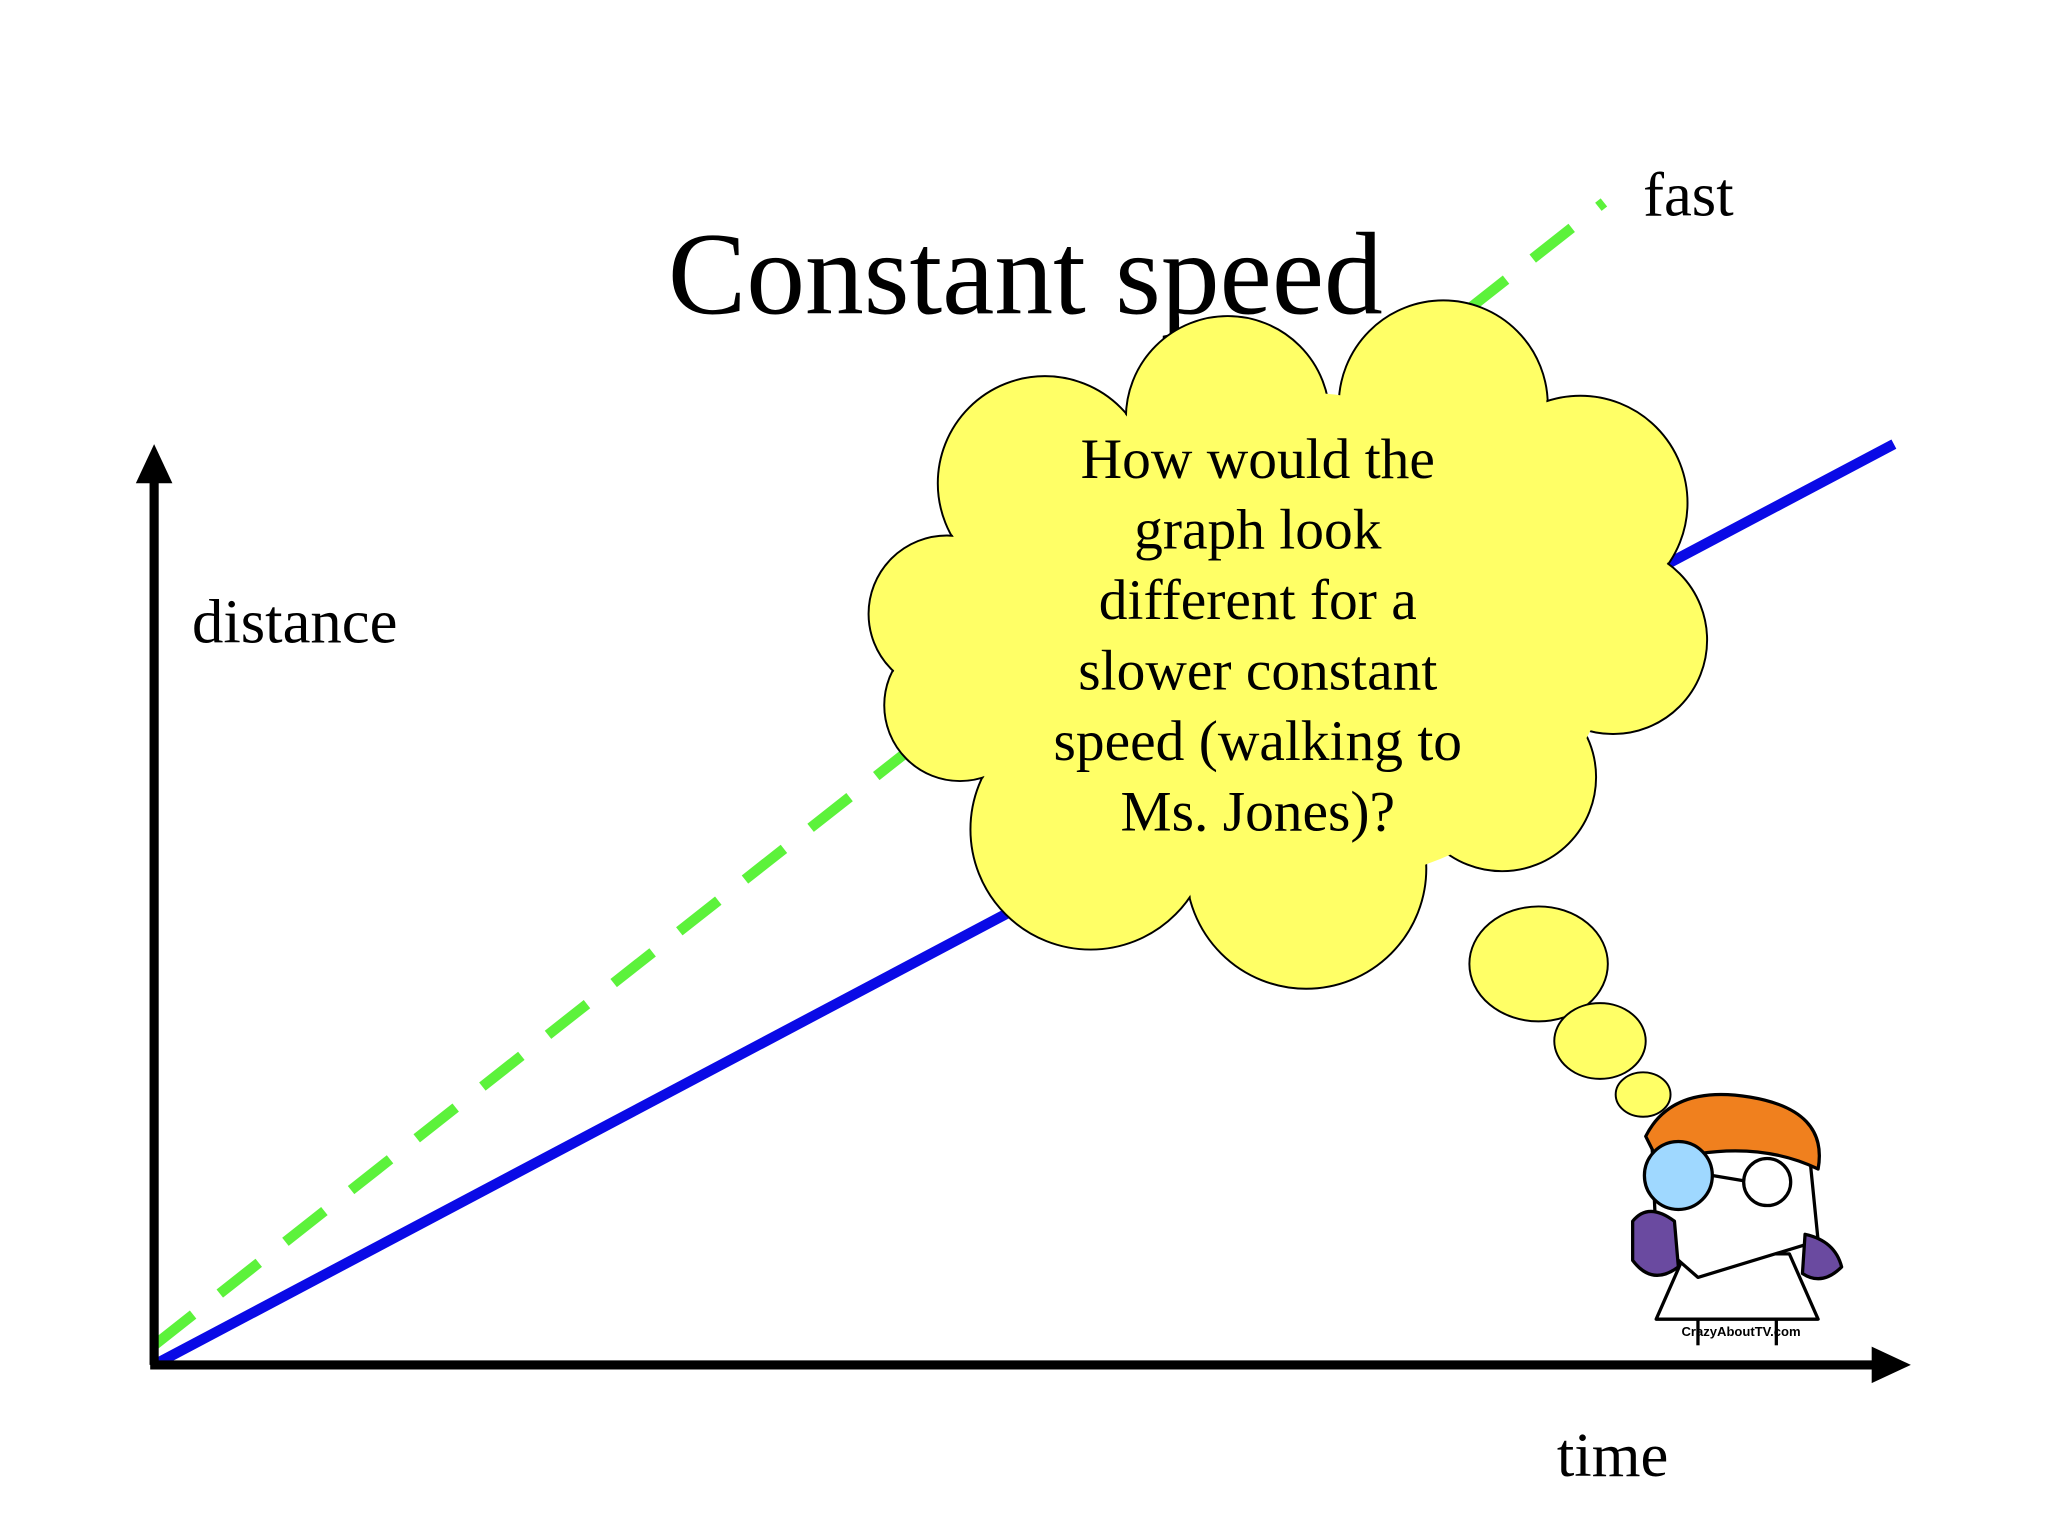  I want to click on watermark: CrazyAboutTV.com, so click(1740, 1331).